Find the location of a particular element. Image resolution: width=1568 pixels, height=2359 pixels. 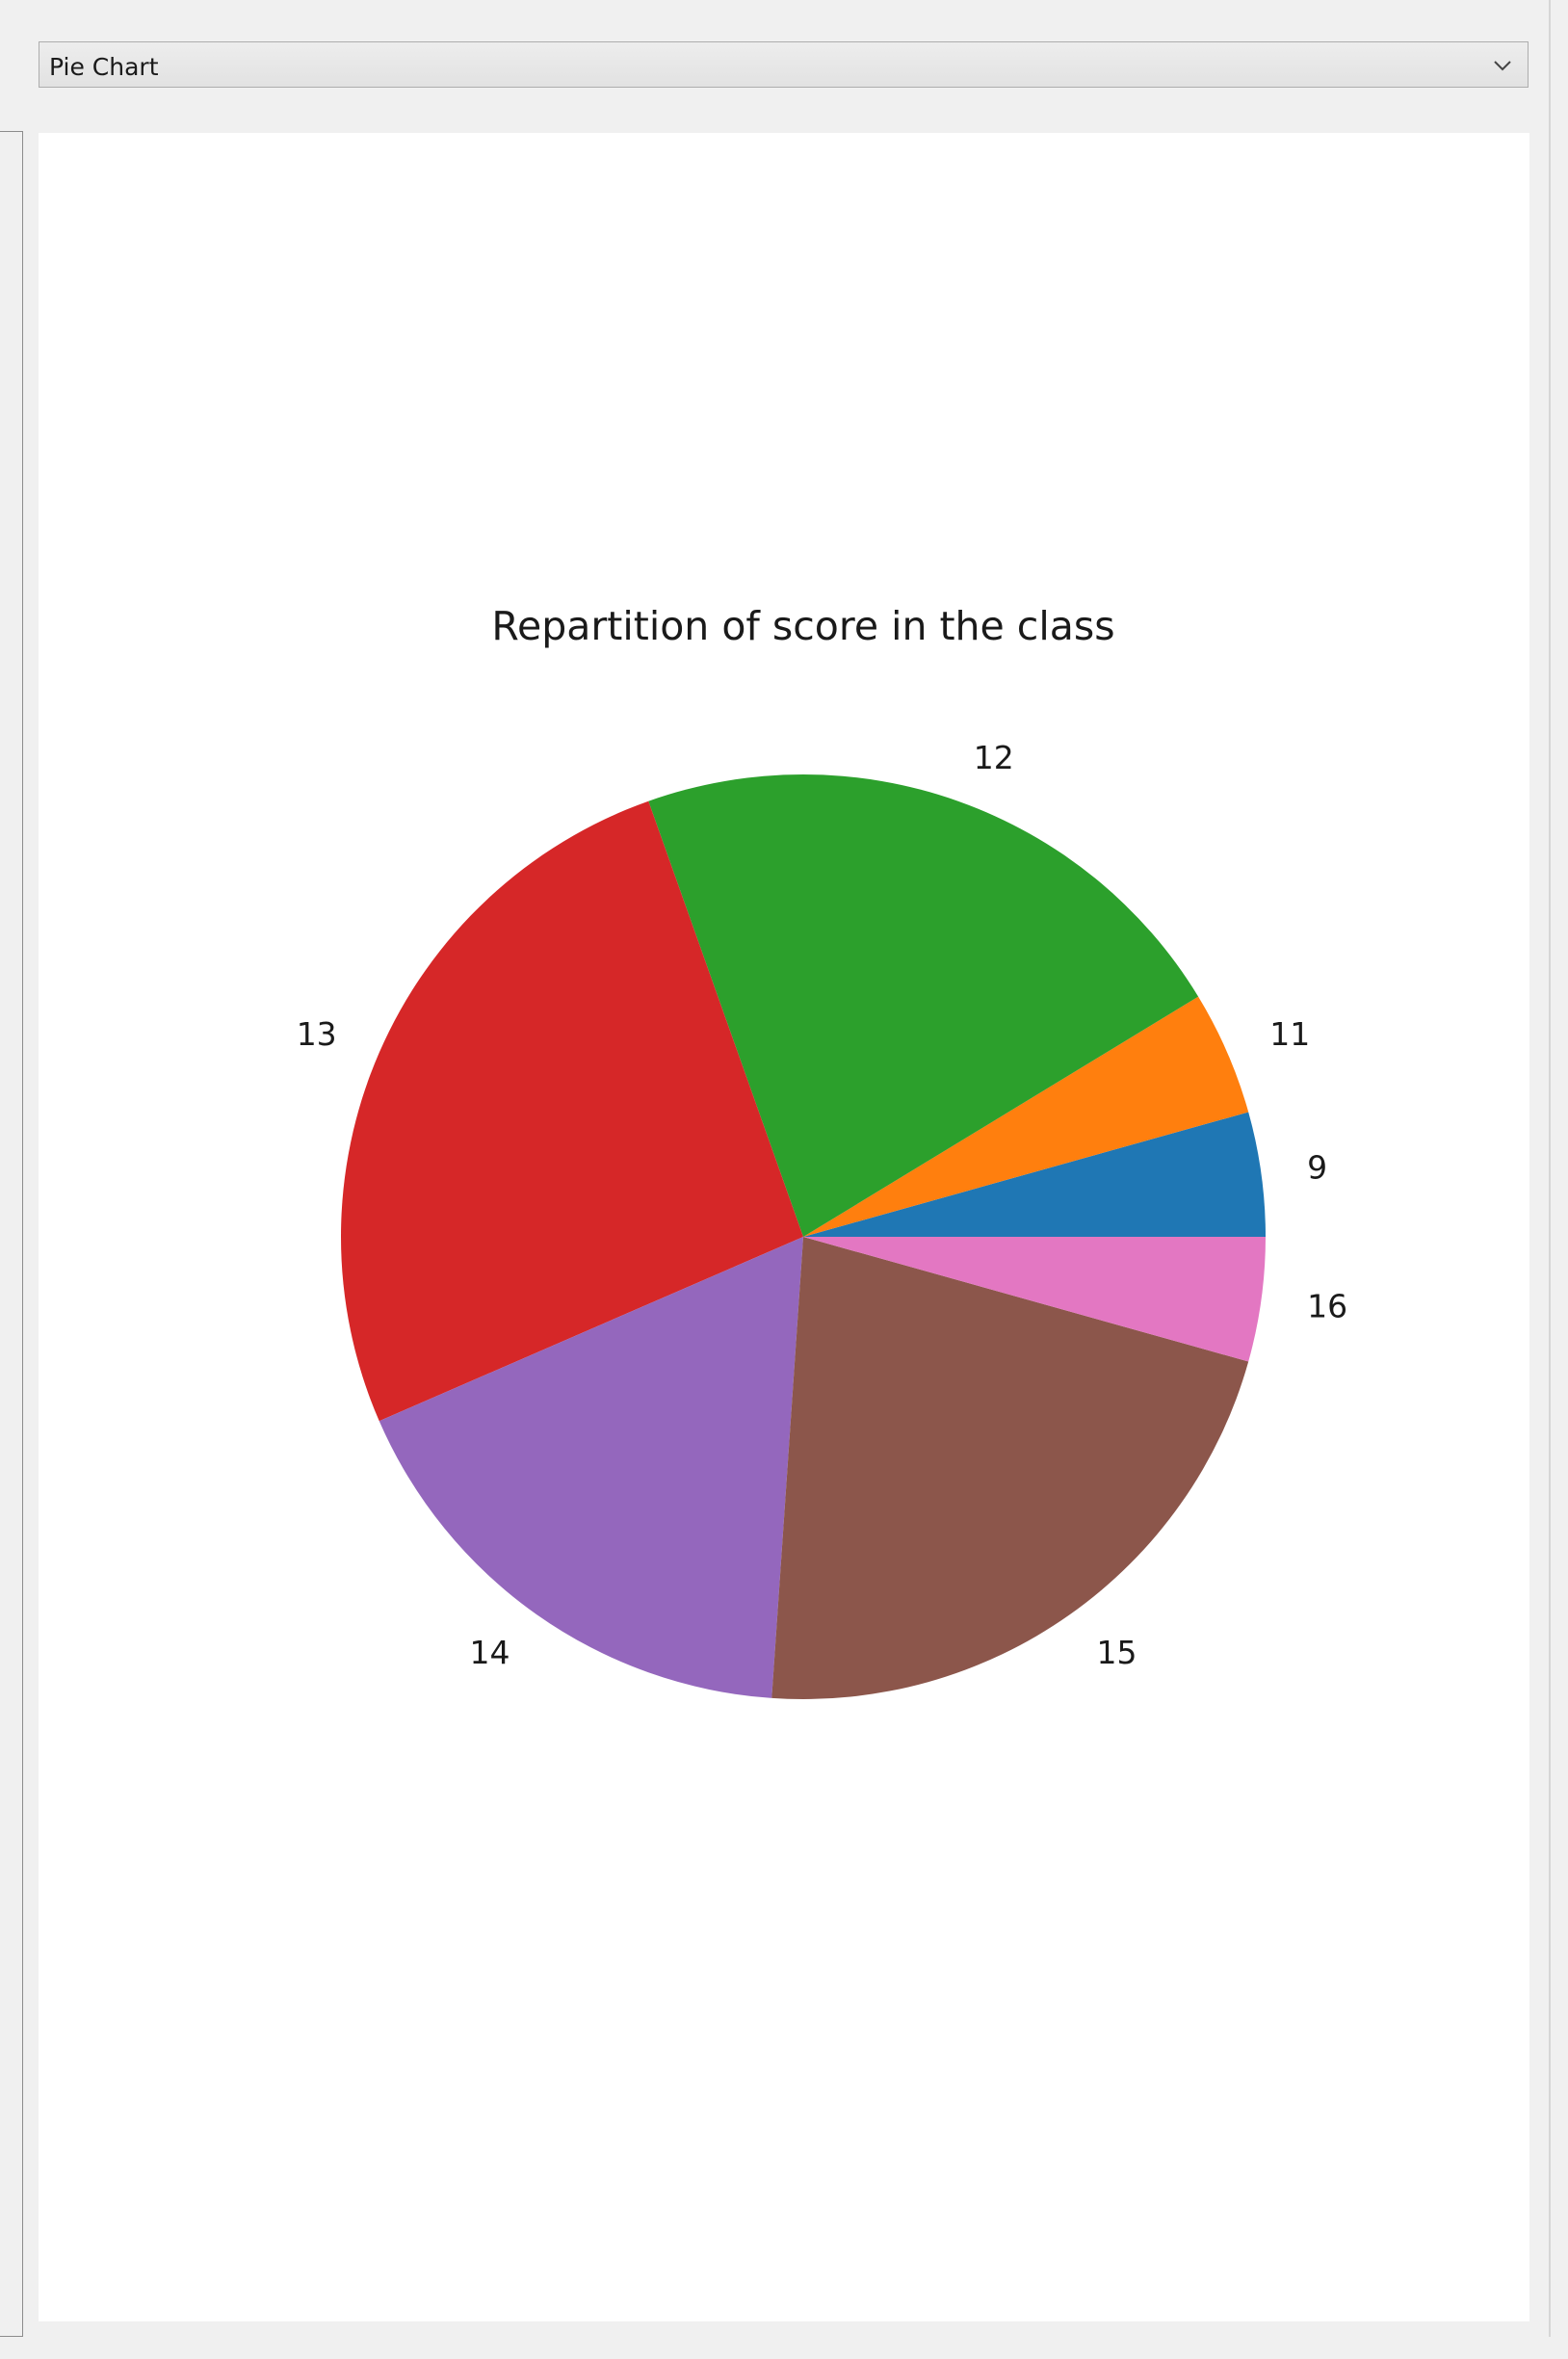

pie-label-14: 14 is located at coordinates (490, 1652).